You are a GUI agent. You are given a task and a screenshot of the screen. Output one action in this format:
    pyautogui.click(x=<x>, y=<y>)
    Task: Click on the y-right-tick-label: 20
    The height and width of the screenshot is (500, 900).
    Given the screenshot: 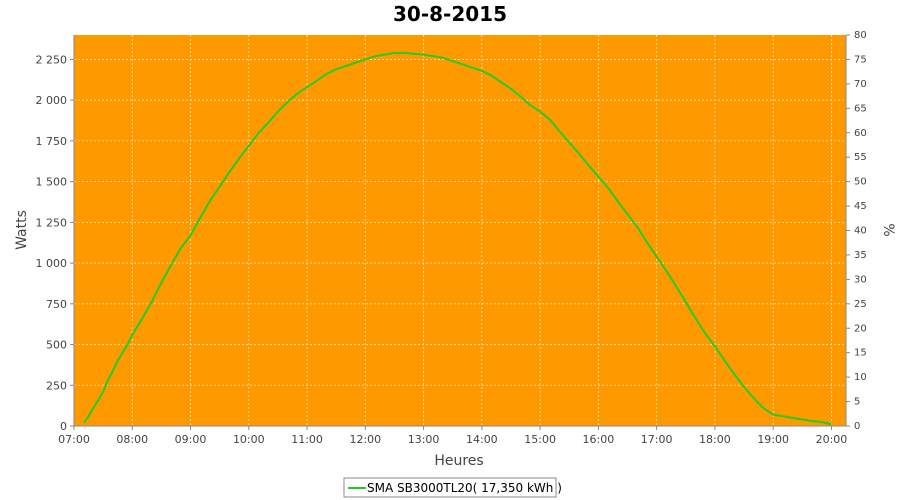 What is the action you would take?
    pyautogui.click(x=860, y=328)
    